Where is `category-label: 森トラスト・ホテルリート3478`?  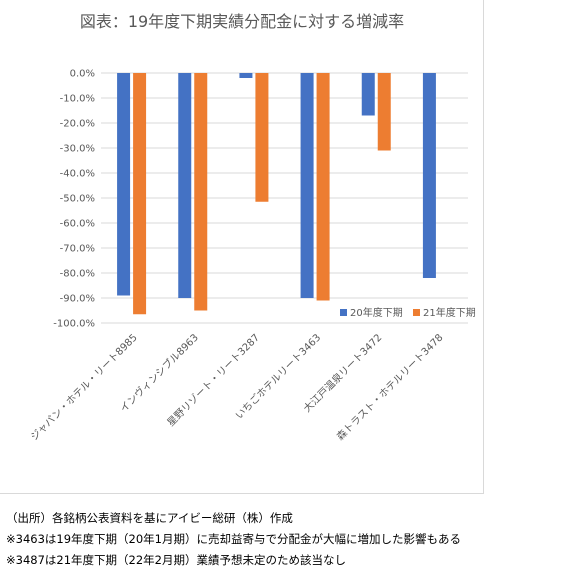 category-label: 森トラスト・ホテルリート3478 is located at coordinates (390, 387).